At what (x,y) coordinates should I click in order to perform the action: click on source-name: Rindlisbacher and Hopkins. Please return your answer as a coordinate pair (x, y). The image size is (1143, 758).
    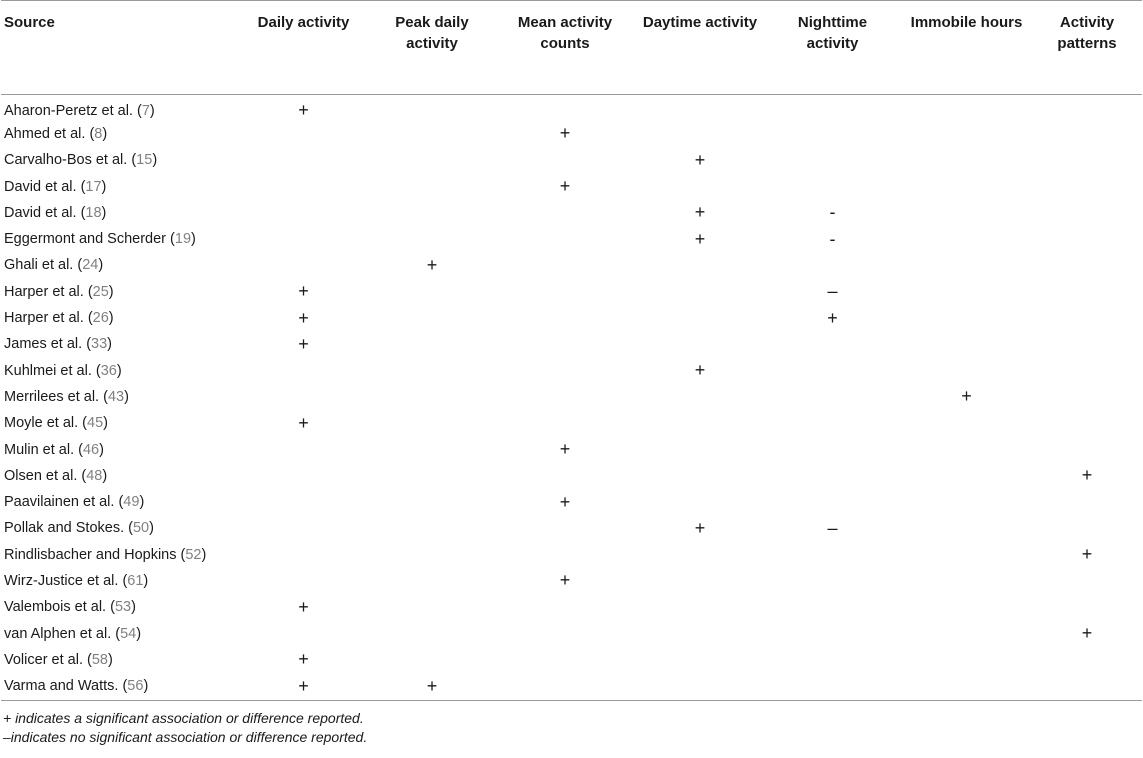
    Looking at the image, I should click on (90, 554).